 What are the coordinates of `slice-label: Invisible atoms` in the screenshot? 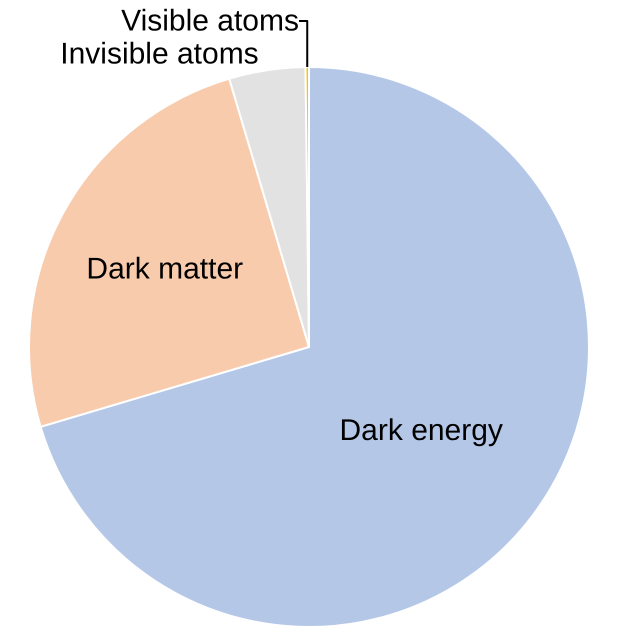 It's located at (159, 54).